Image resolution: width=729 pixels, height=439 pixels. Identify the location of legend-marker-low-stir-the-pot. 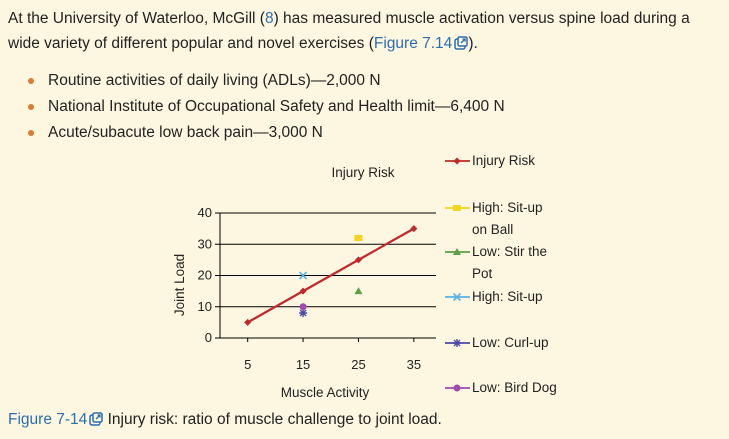
(457, 251).